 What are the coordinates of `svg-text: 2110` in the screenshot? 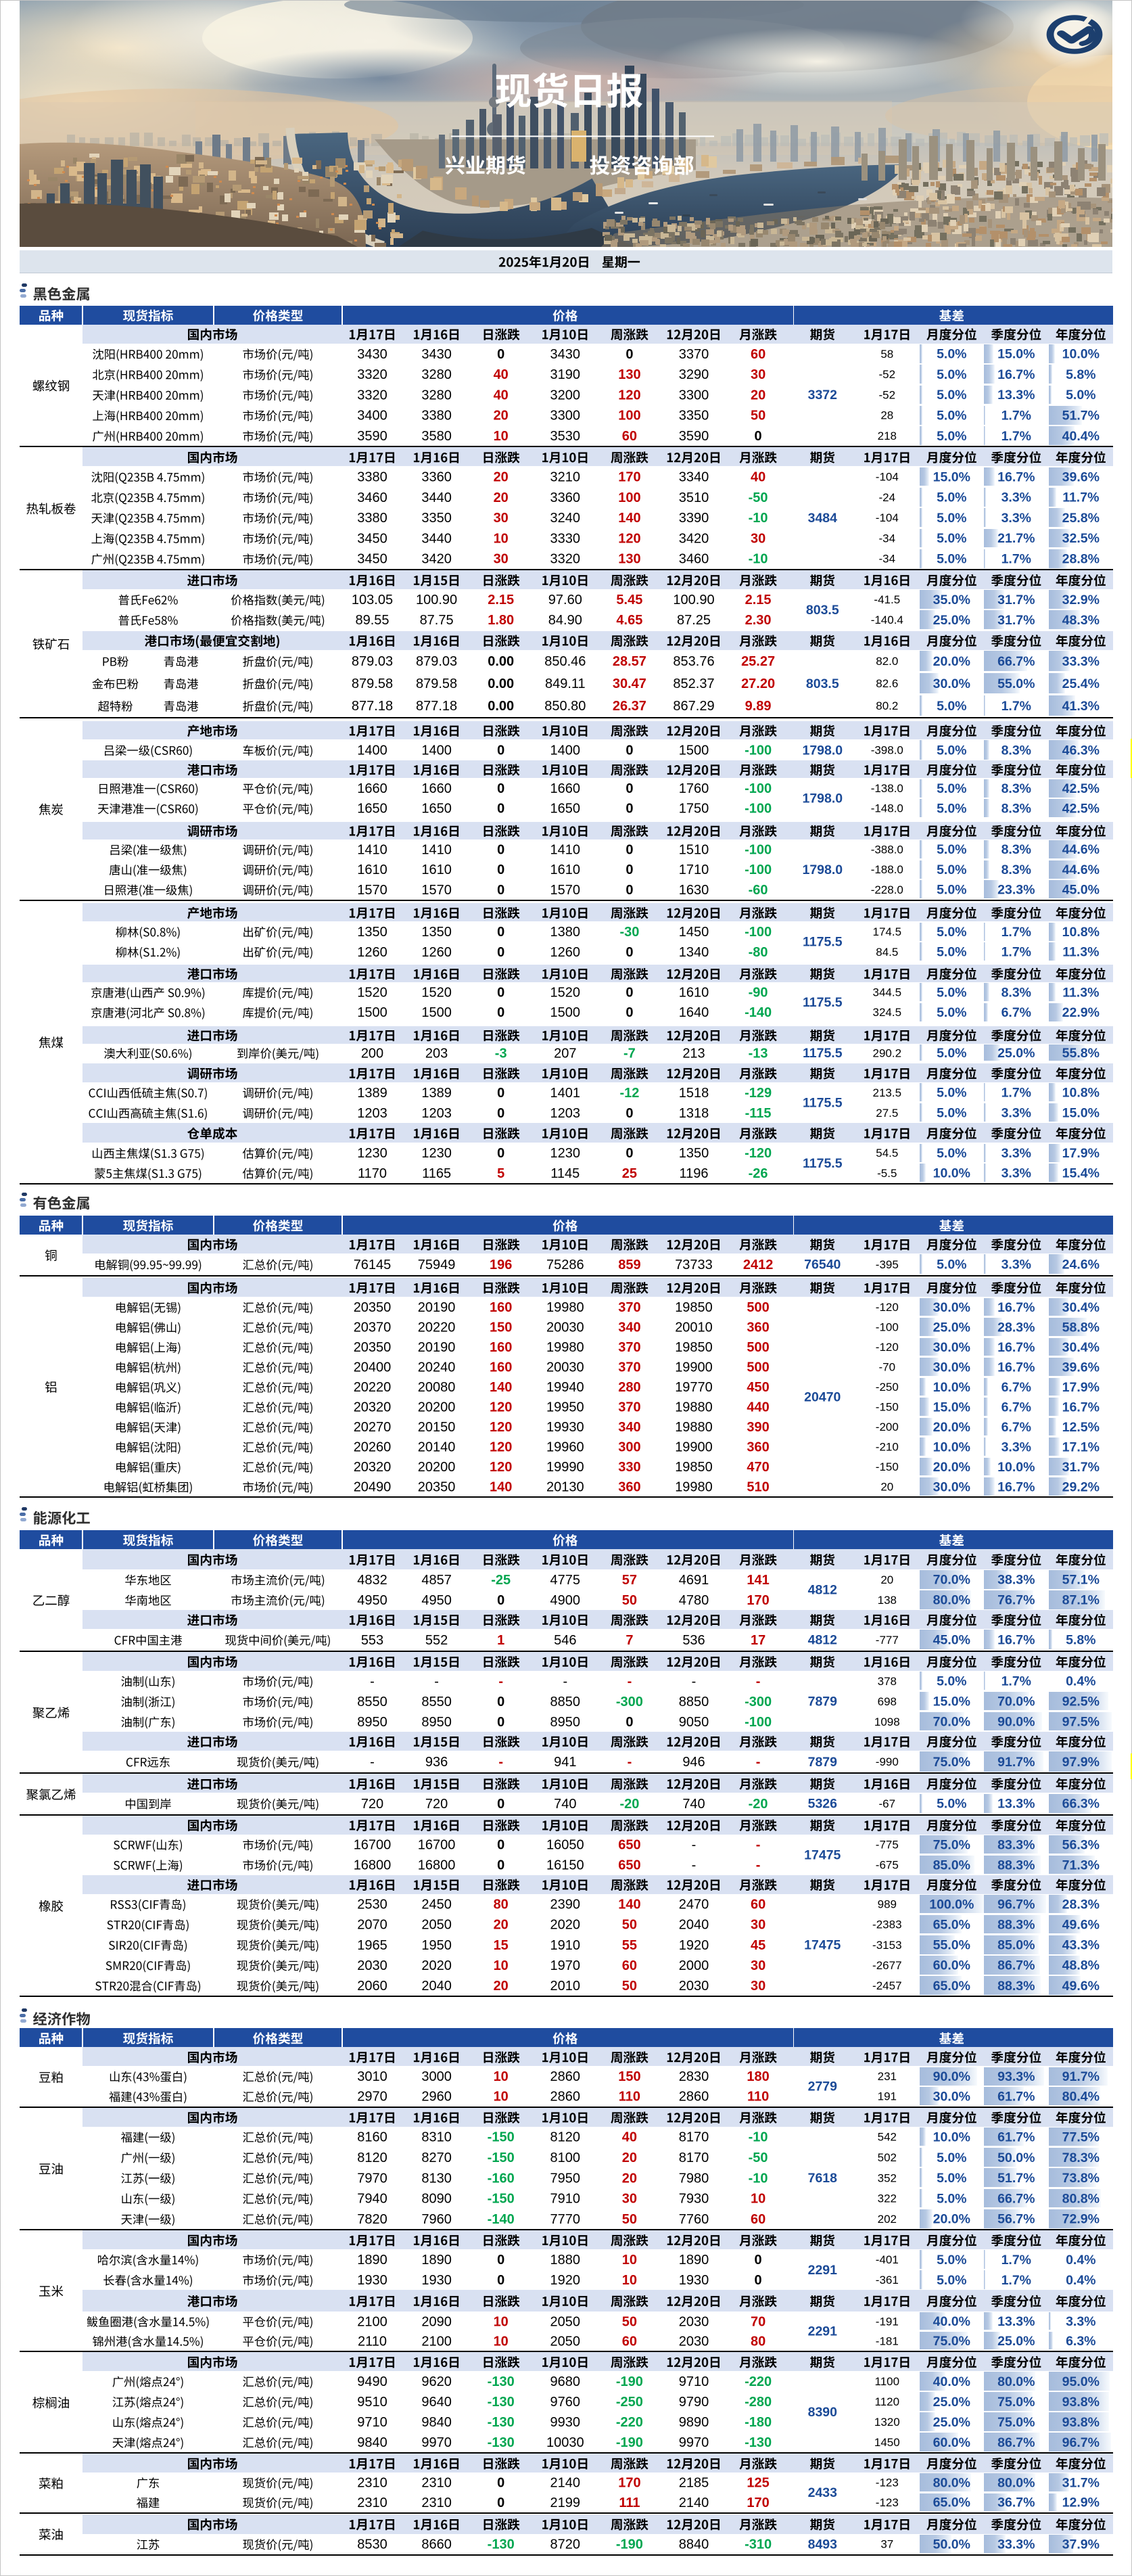 It's located at (373, 2341).